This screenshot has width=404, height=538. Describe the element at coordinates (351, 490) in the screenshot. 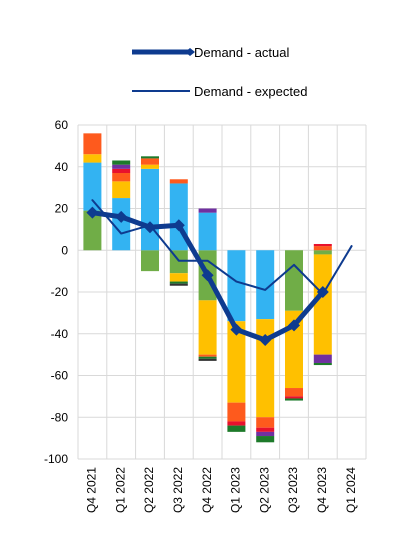

I see `x-tick-label: Q1 2024` at that location.